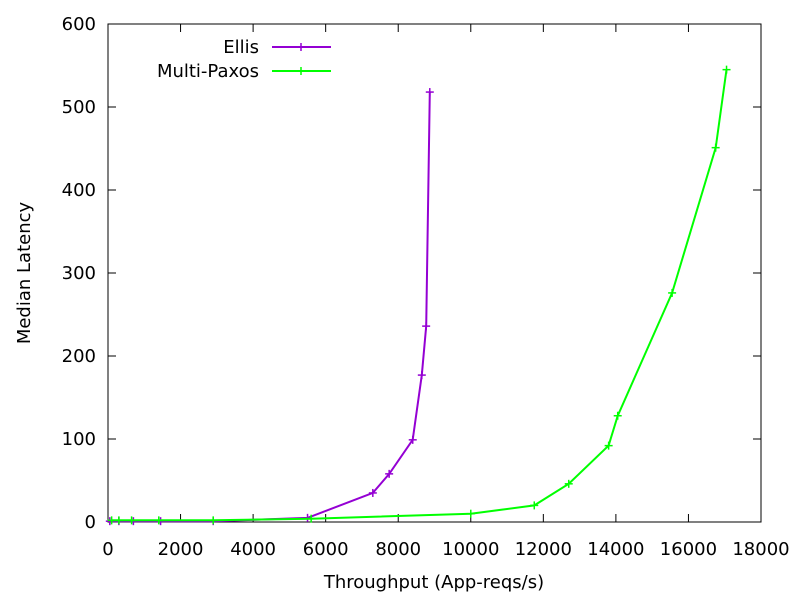 The image size is (800, 600). Describe the element at coordinates (398, 549) in the screenshot. I see `x-tick-label: 8000` at that location.